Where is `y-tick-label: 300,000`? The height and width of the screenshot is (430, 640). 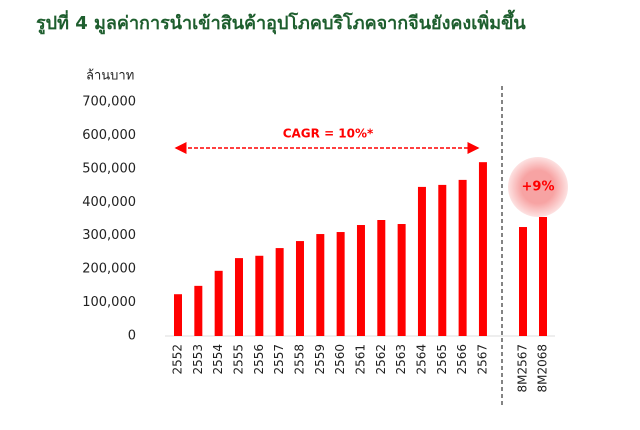 y-tick-label: 300,000 is located at coordinates (109, 235).